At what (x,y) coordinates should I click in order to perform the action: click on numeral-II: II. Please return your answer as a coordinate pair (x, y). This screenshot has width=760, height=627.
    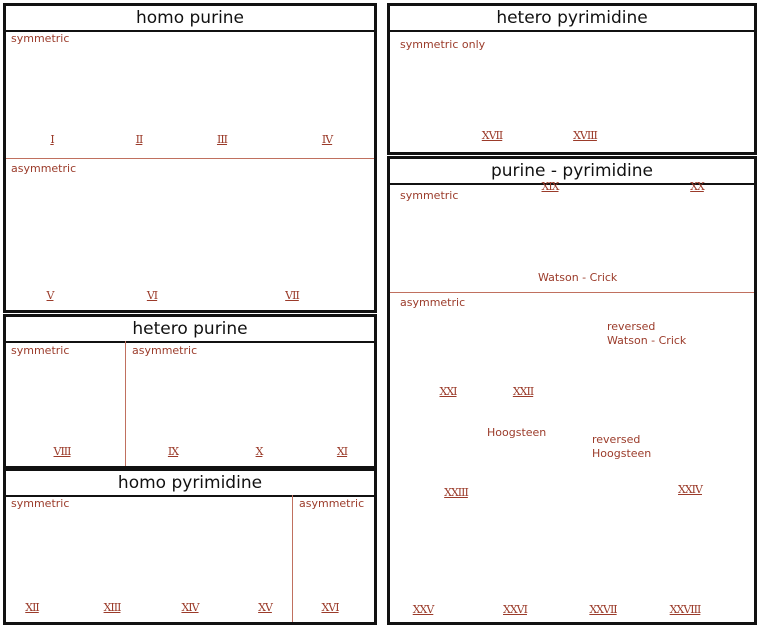
    Looking at the image, I should click on (139, 139).